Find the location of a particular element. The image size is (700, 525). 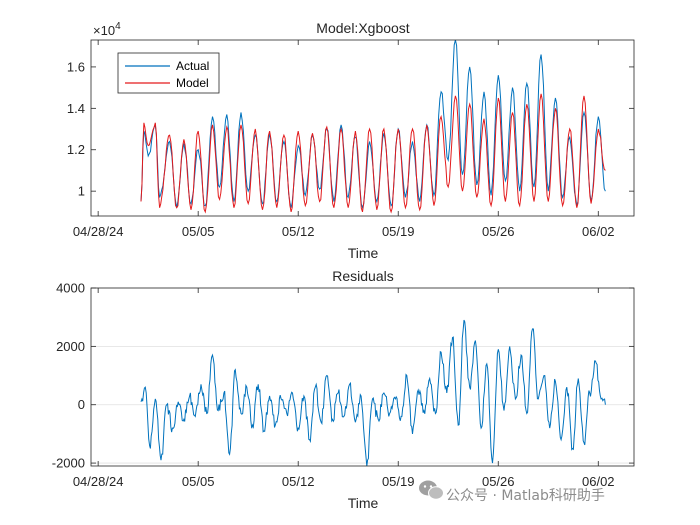

legend: Actual Model is located at coordinates (168, 73).